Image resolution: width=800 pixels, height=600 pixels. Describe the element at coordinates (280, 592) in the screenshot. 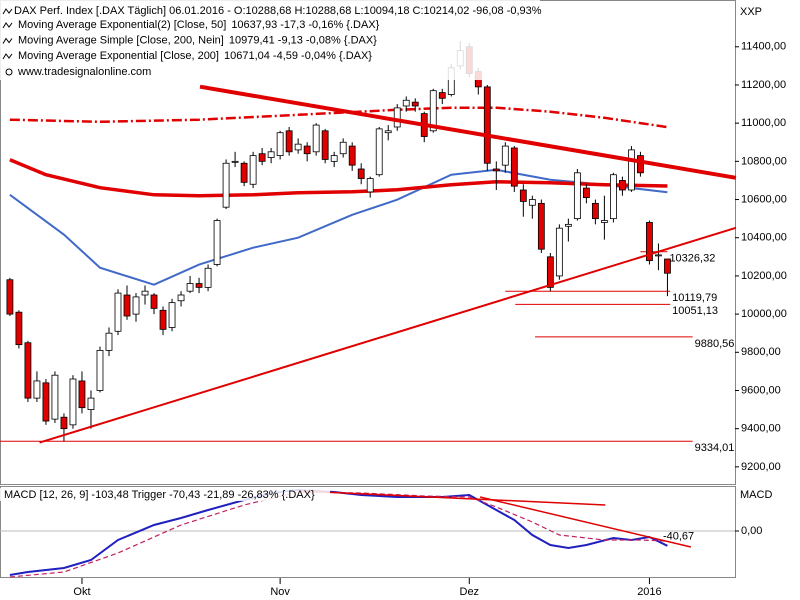

I see `x-tick-label: Nov` at that location.